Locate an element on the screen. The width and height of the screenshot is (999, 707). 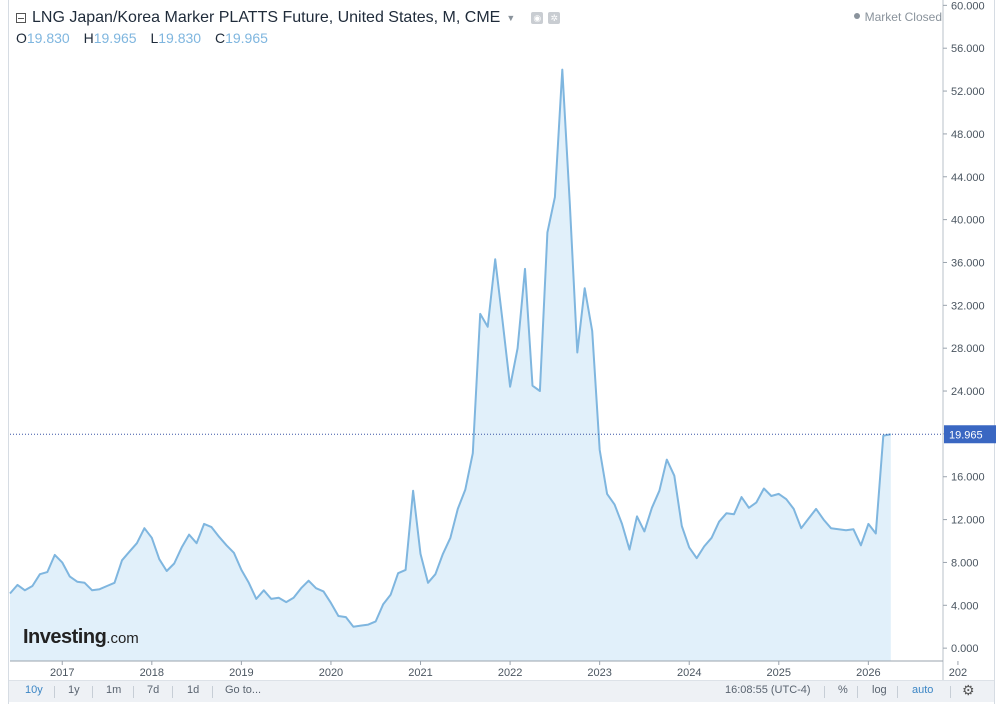
ohlc-high-value: 19.965 is located at coordinates (115, 38).